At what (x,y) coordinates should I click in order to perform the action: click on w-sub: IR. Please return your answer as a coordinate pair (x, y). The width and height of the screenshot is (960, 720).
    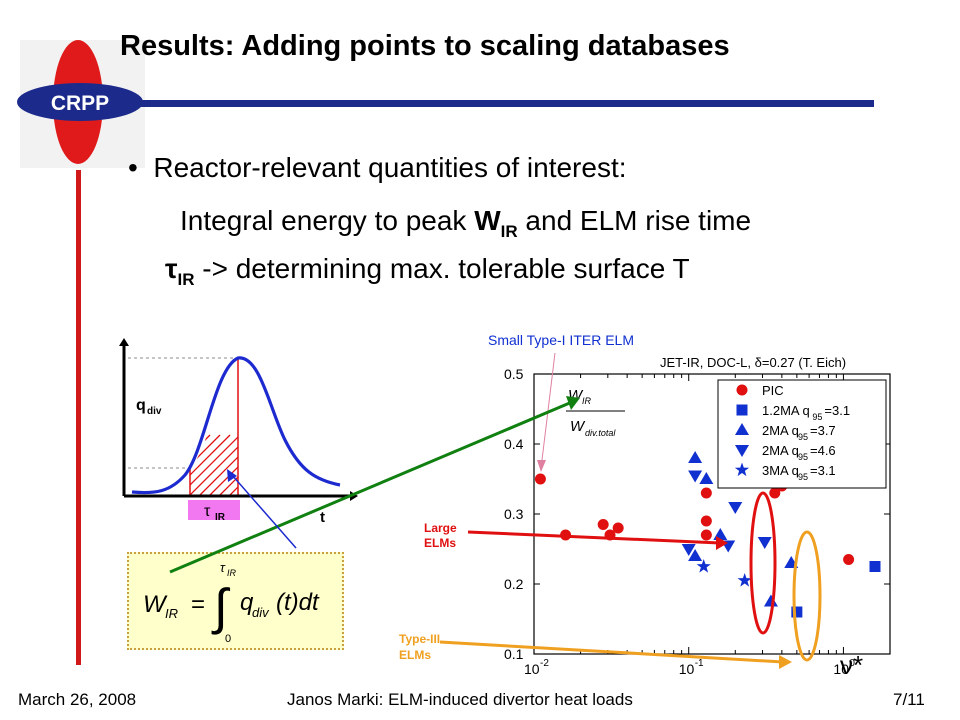
    Looking at the image, I should click on (509, 231).